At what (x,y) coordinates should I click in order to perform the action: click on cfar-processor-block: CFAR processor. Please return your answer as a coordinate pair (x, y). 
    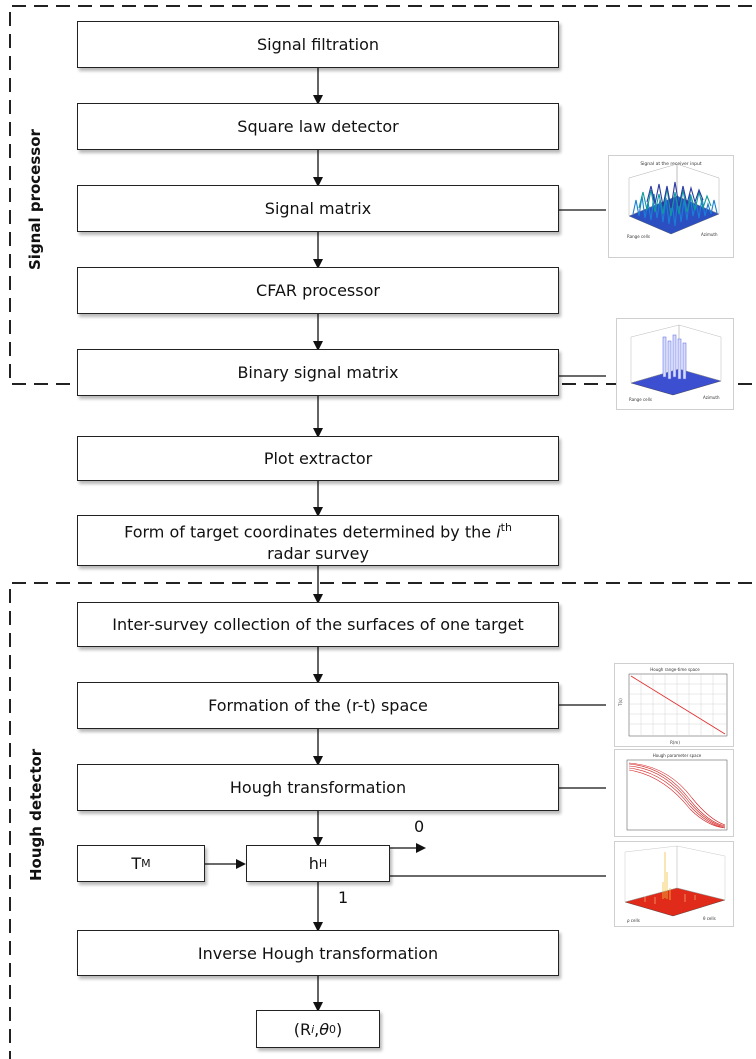
    Looking at the image, I should click on (318, 290).